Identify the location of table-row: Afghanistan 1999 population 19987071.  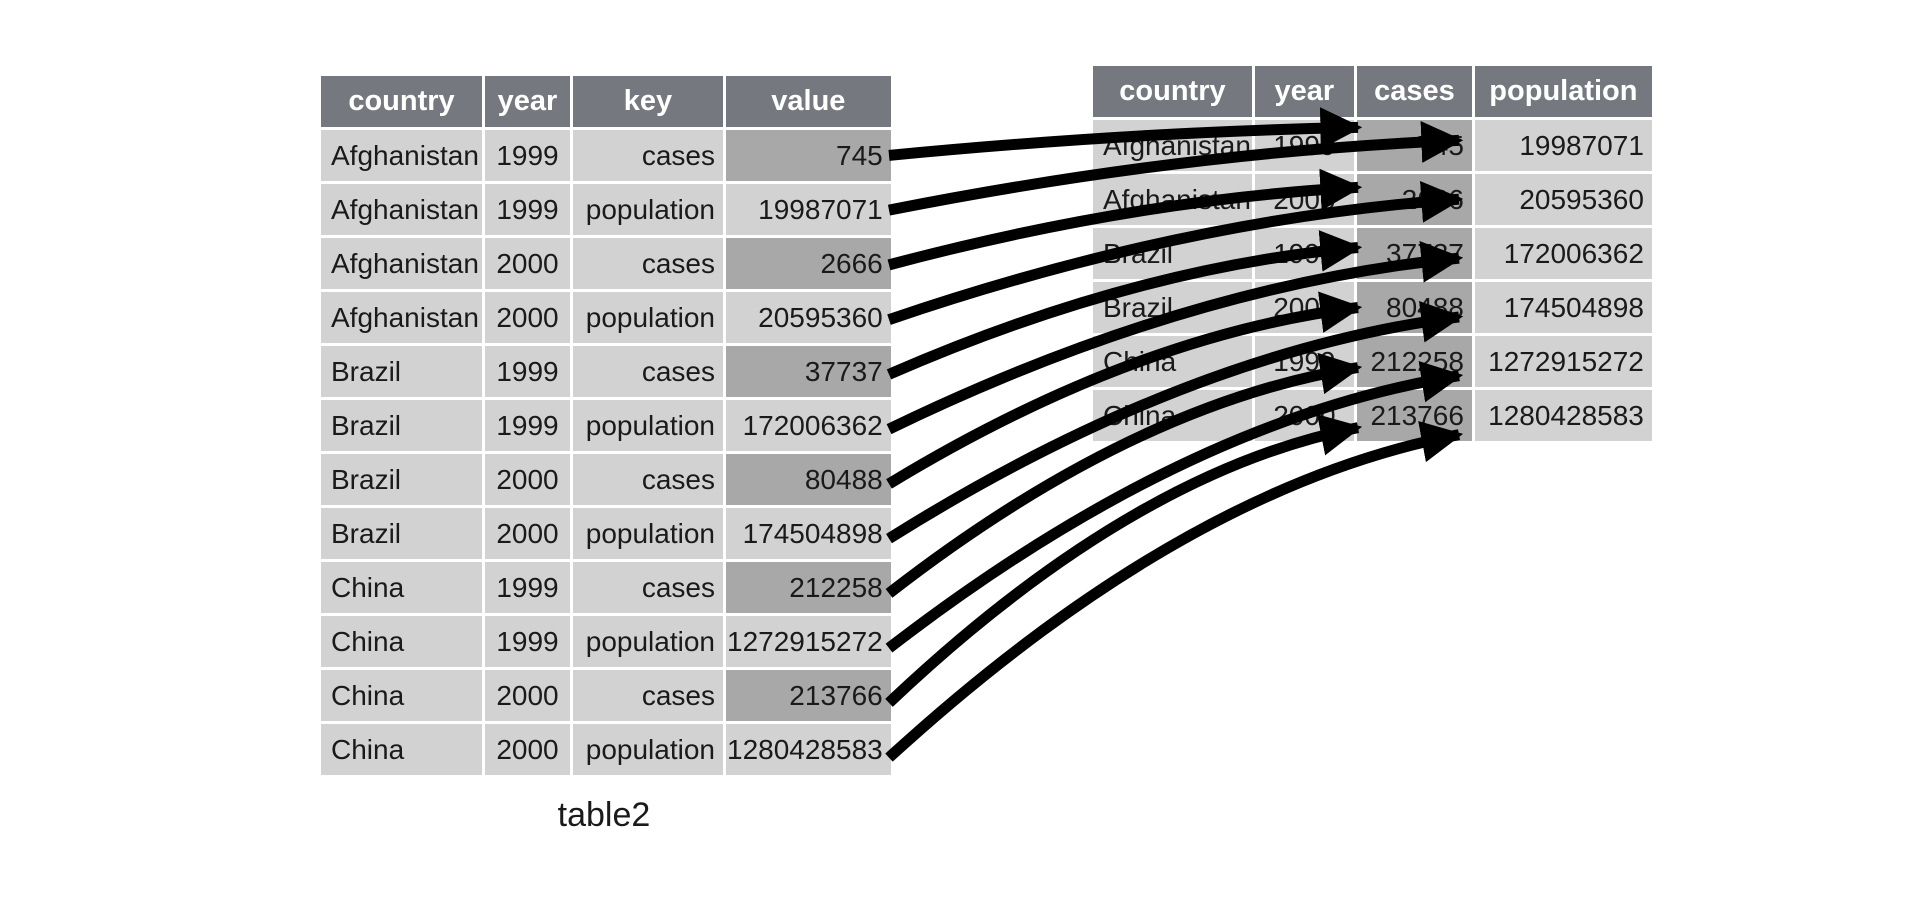
(606, 209).